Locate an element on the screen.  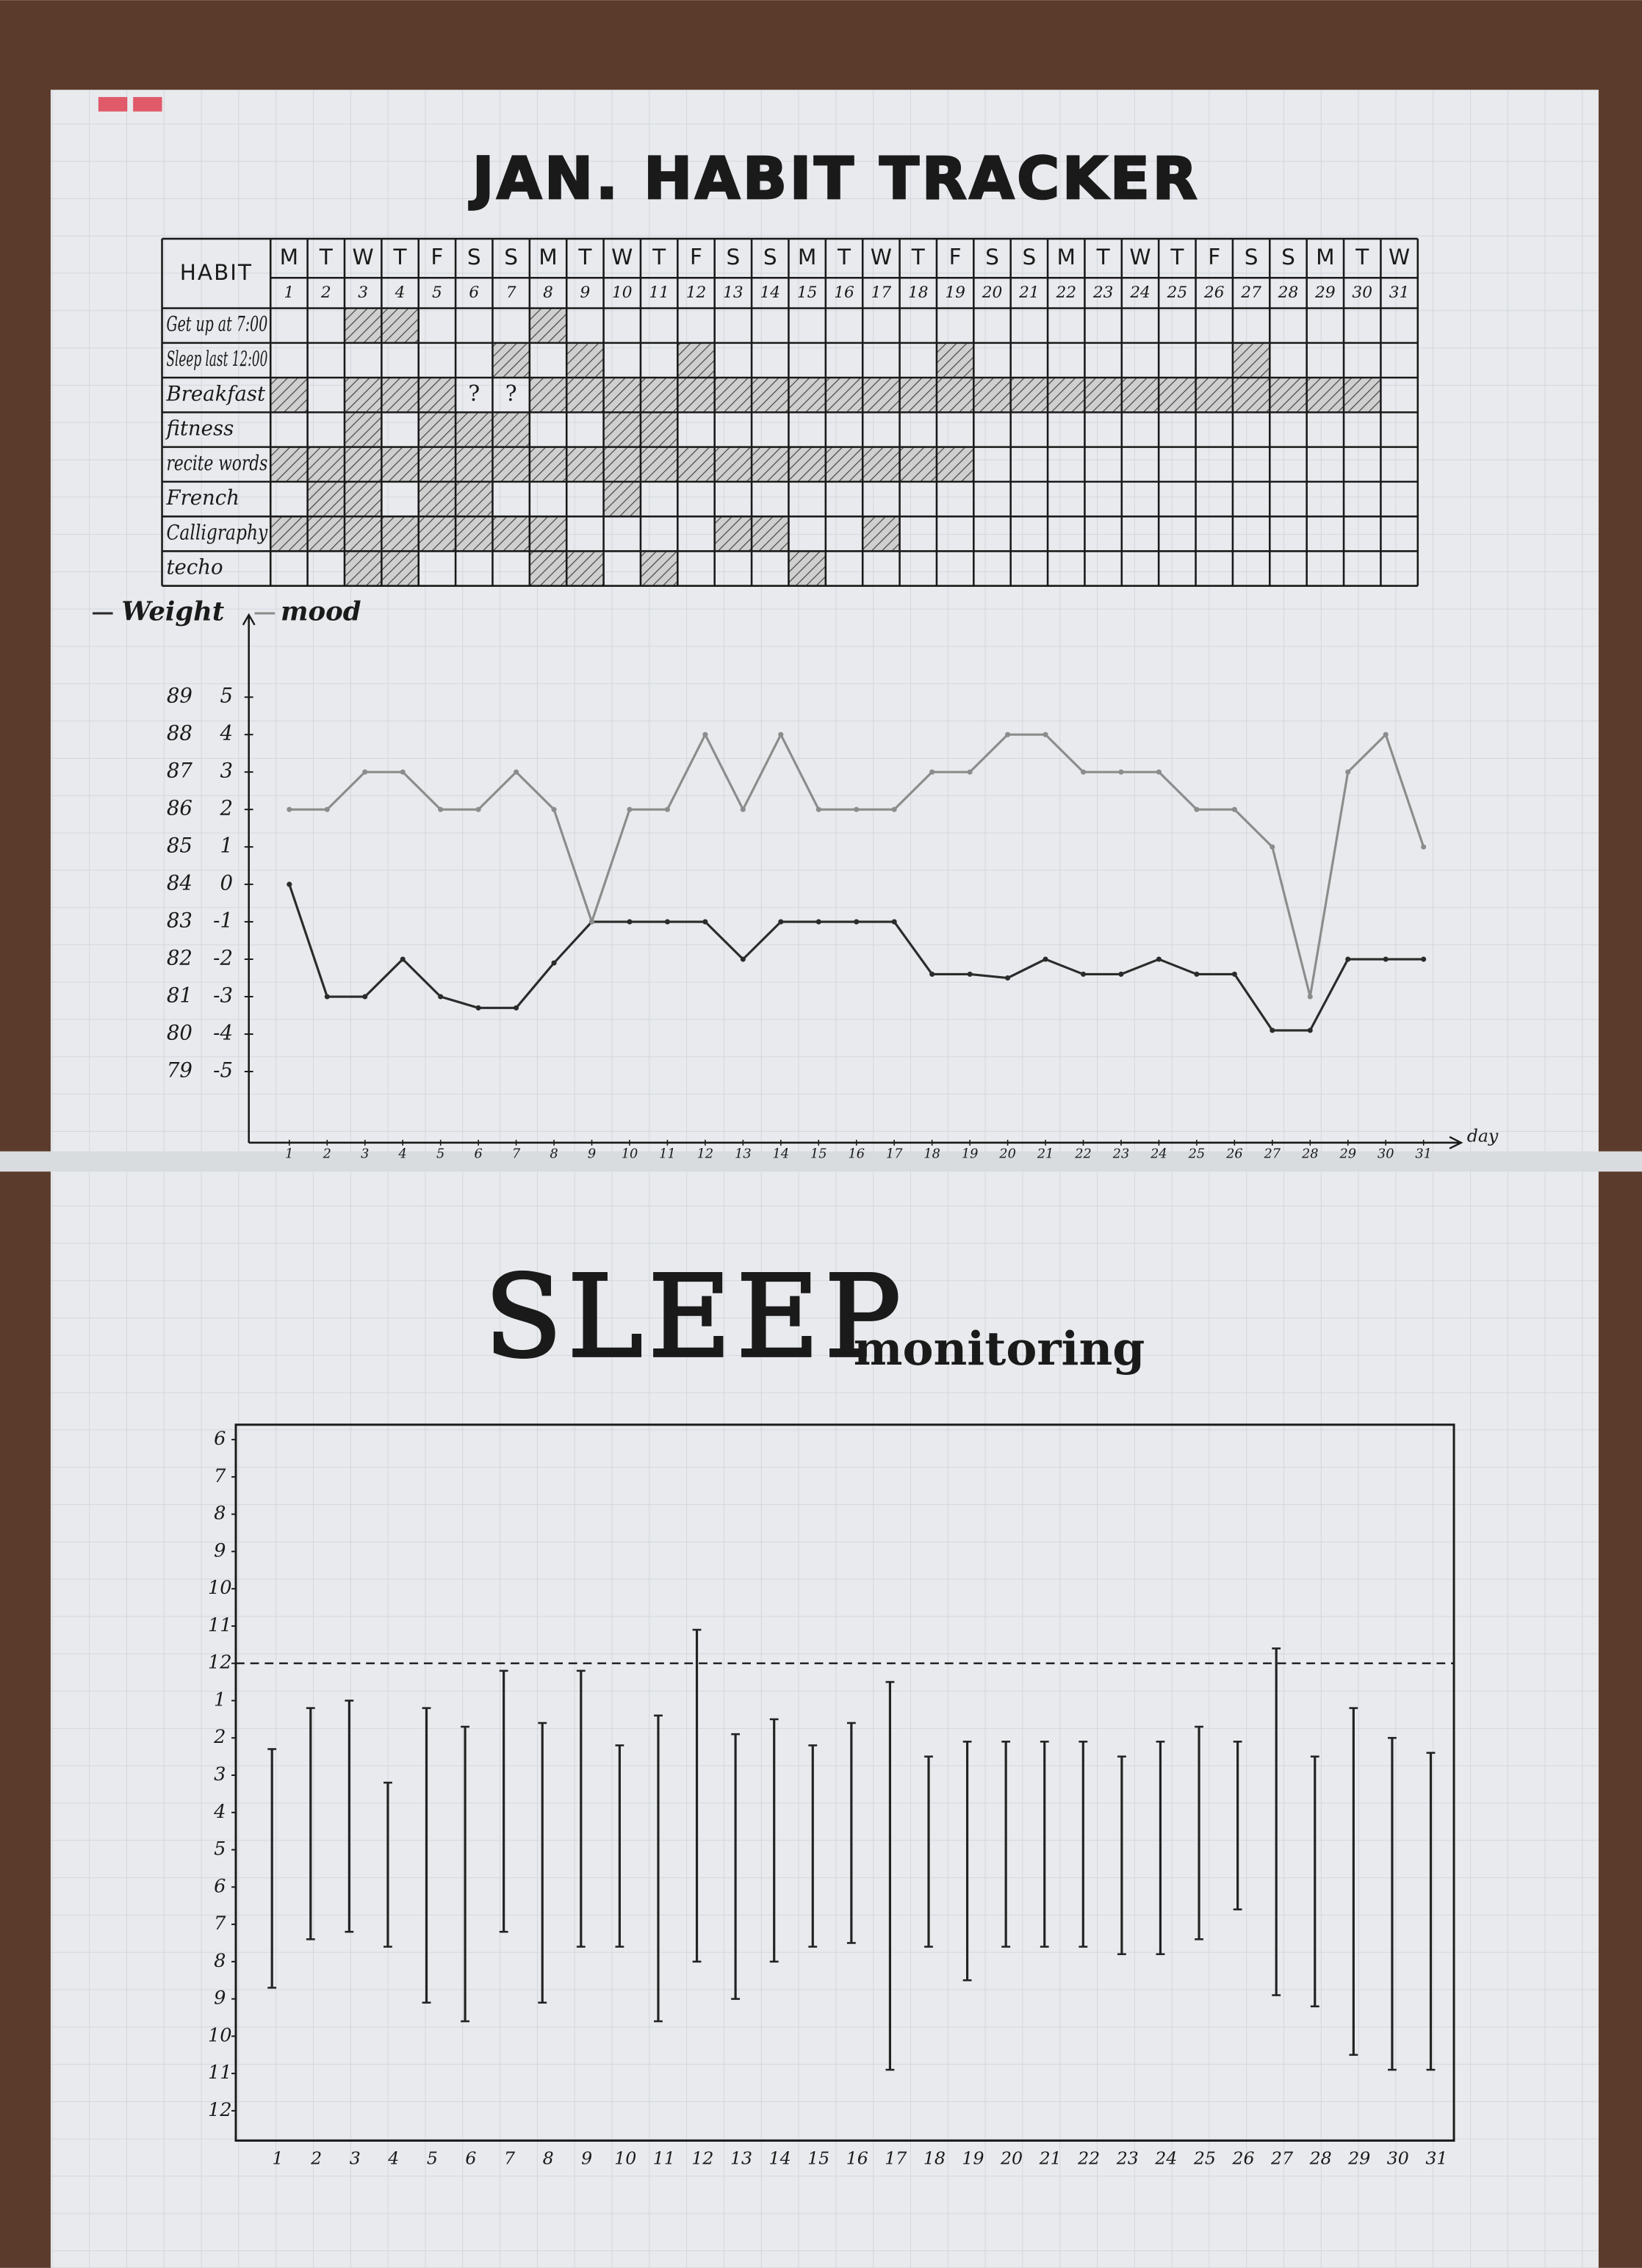
day-number: 30 is located at coordinates (1362, 293).